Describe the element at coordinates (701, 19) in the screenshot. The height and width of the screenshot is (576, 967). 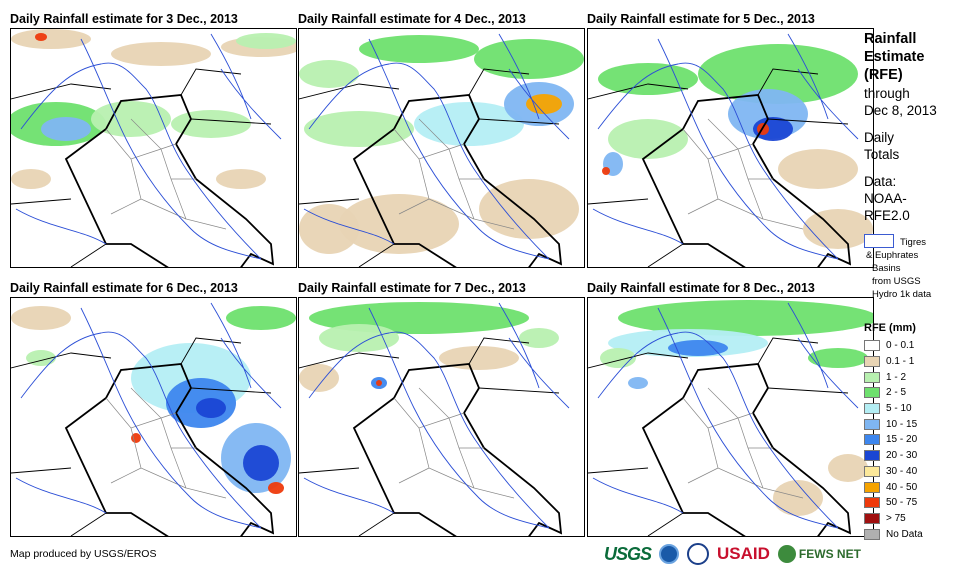
I see `panel-title-3: Daily Rainfall estimate for 5 Dec., 2013` at that location.